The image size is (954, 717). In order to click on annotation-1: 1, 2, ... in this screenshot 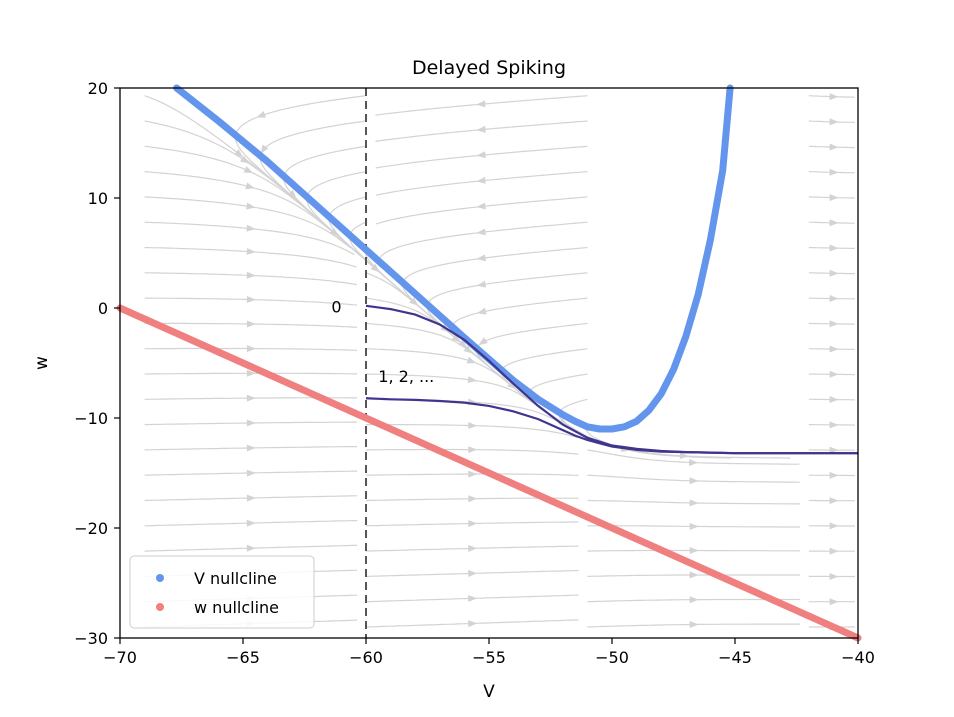, I will do `click(406, 376)`.